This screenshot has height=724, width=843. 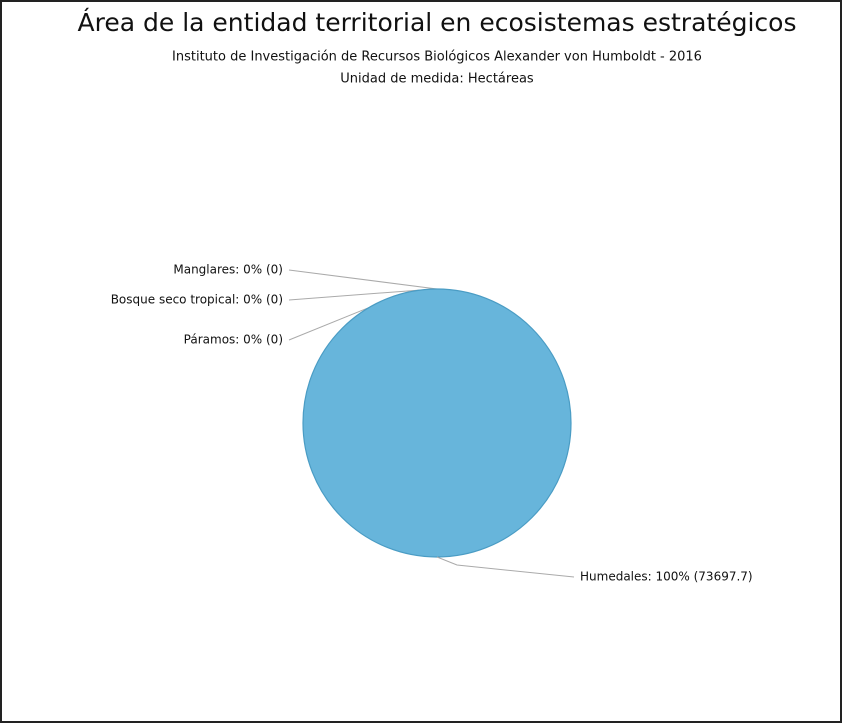 I want to click on slice-label: Páramos: 0% (0), so click(x=233, y=340).